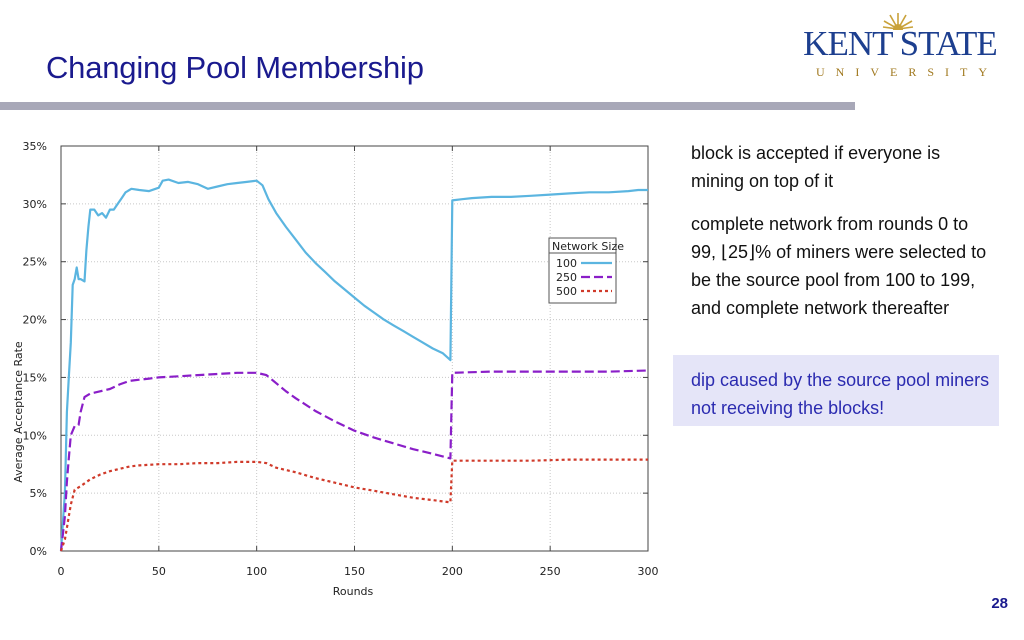 The image size is (1024, 640). I want to click on slide-title: Changing Pool Membership, so click(235, 67).